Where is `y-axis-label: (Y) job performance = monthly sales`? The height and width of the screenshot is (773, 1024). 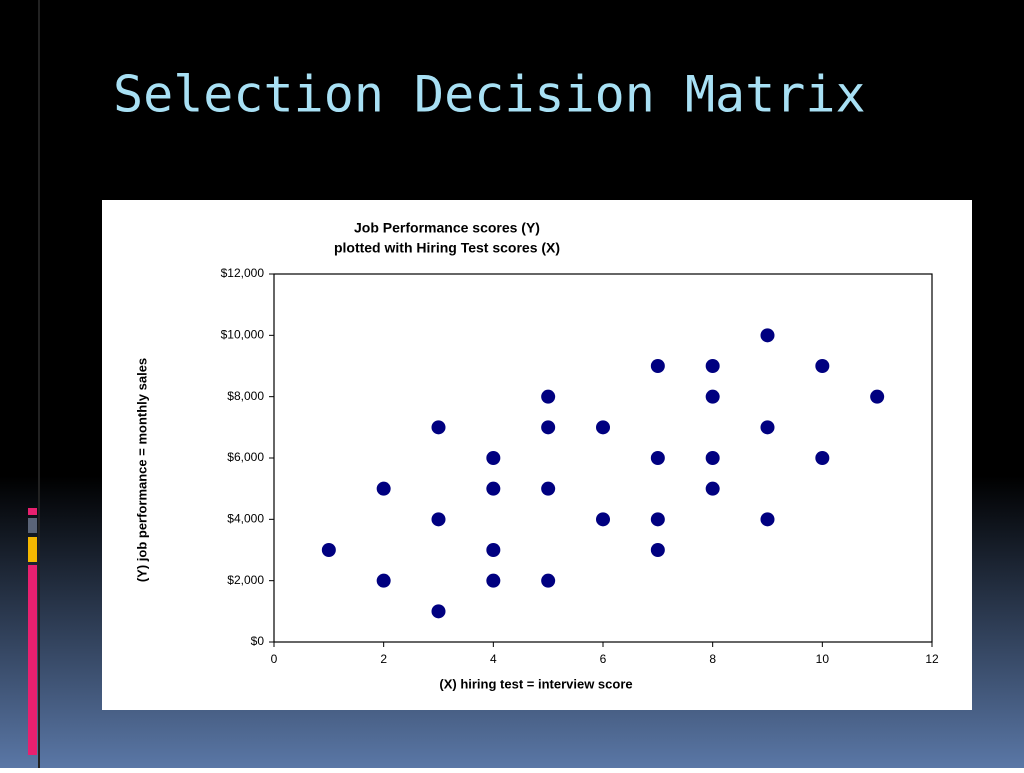
y-axis-label: (Y) job performance = monthly sales is located at coordinates (141, 470).